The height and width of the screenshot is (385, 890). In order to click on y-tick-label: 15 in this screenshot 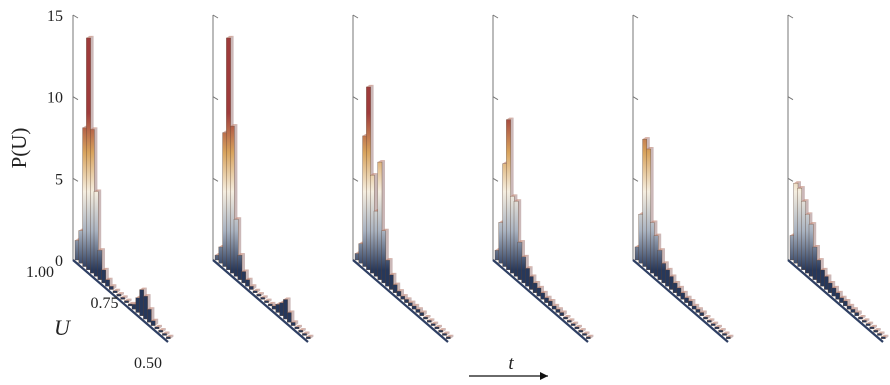, I will do `click(55, 16)`.